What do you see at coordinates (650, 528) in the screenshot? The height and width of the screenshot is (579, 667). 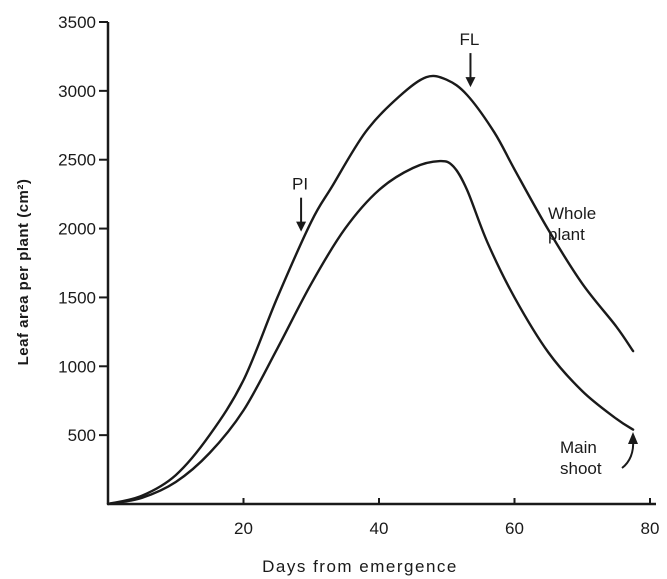 I see `x-tick-label: 80` at bounding box center [650, 528].